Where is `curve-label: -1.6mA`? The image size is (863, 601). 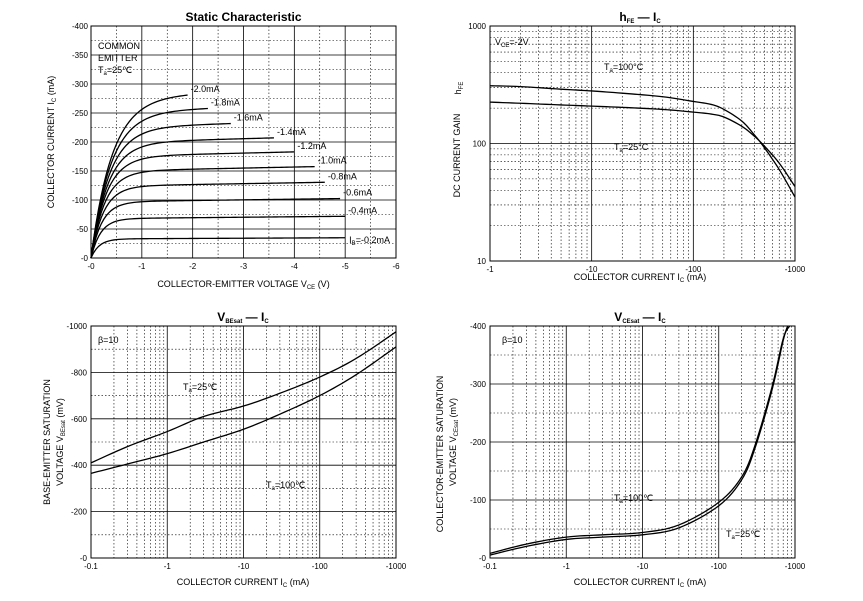 curve-label: -1.6mA is located at coordinates (248, 118).